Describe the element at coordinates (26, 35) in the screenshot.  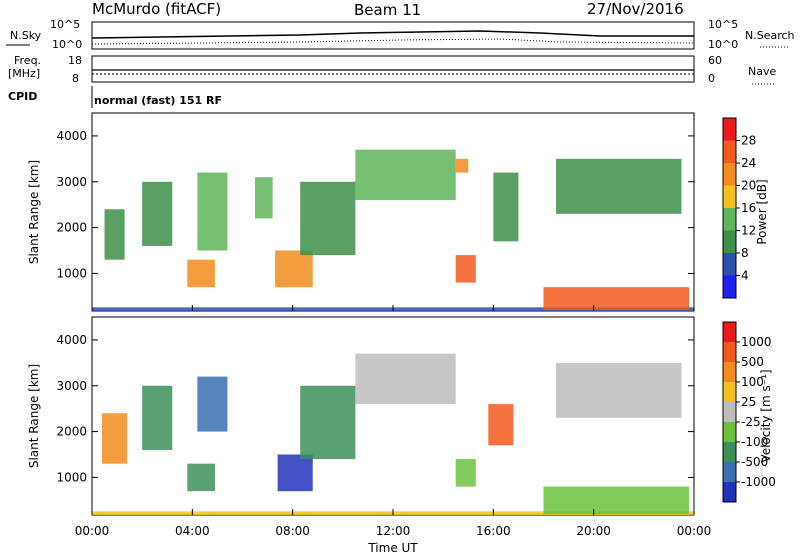
I see `nsky-label: N.Sky` at that location.